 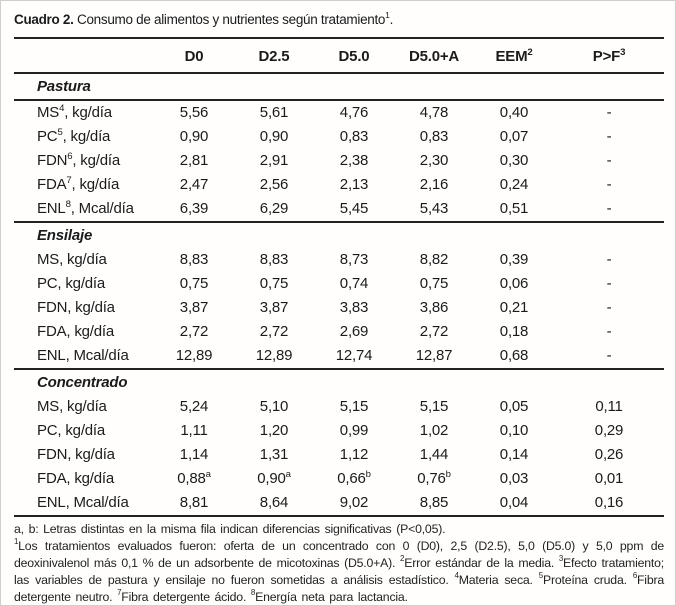 I want to click on caption-number: Cuadro 2., so click(x=44, y=19).